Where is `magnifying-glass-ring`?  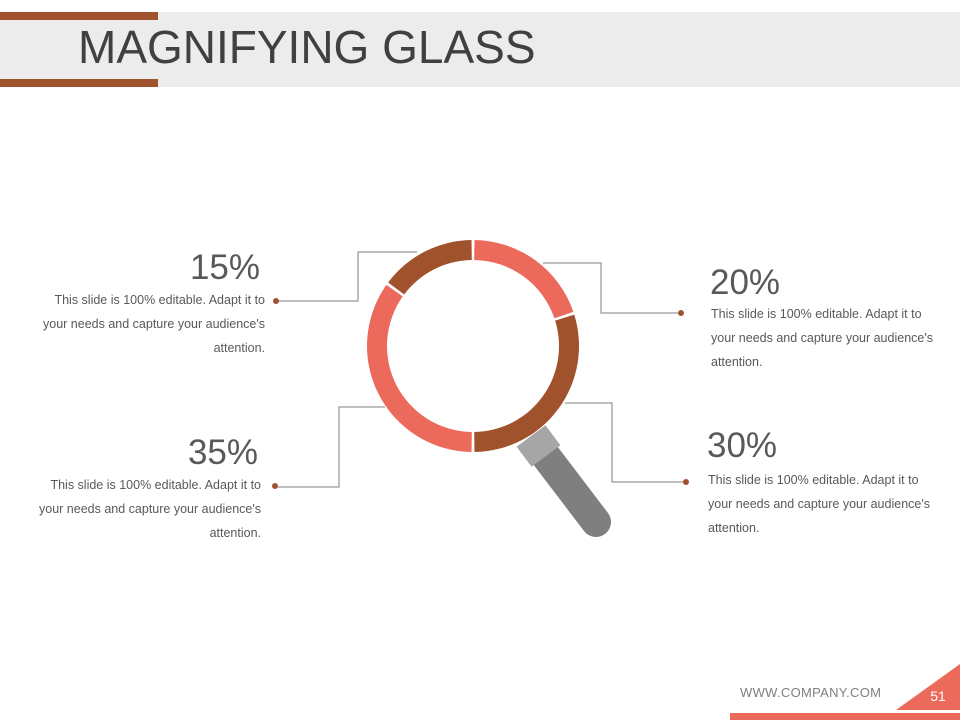
magnifying-glass-ring is located at coordinates (473, 346).